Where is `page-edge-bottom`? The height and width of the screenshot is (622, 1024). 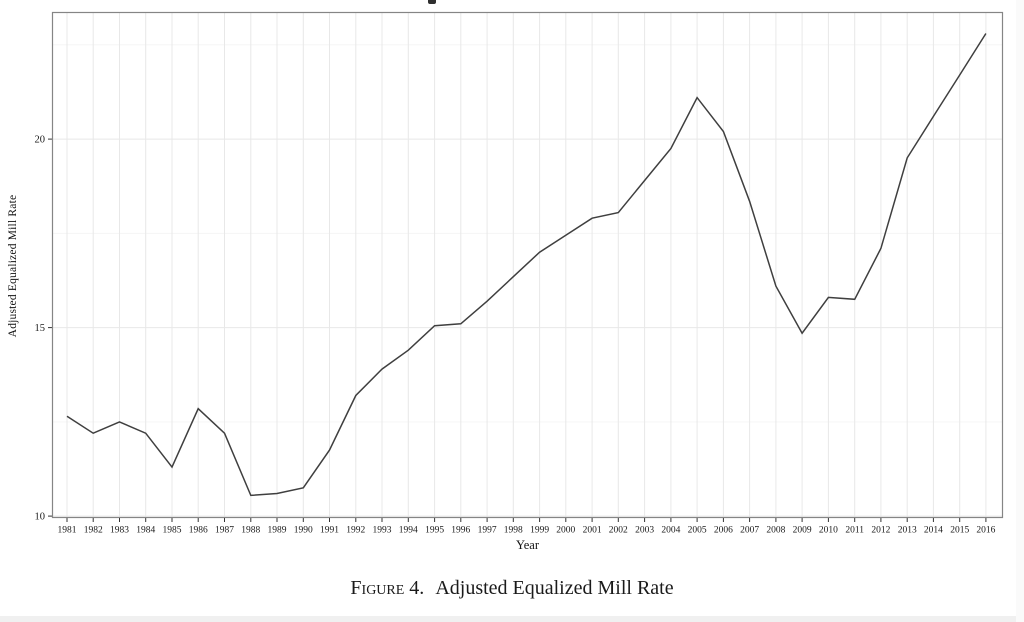 page-edge-bottom is located at coordinates (512, 619).